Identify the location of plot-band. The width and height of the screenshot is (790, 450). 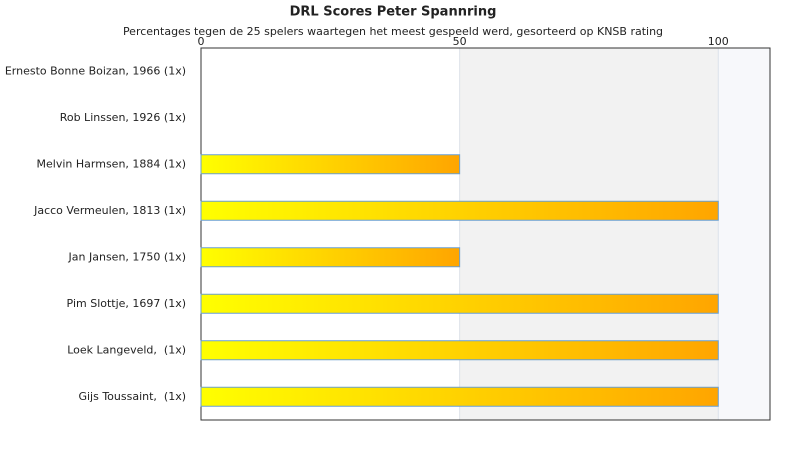
(744, 234).